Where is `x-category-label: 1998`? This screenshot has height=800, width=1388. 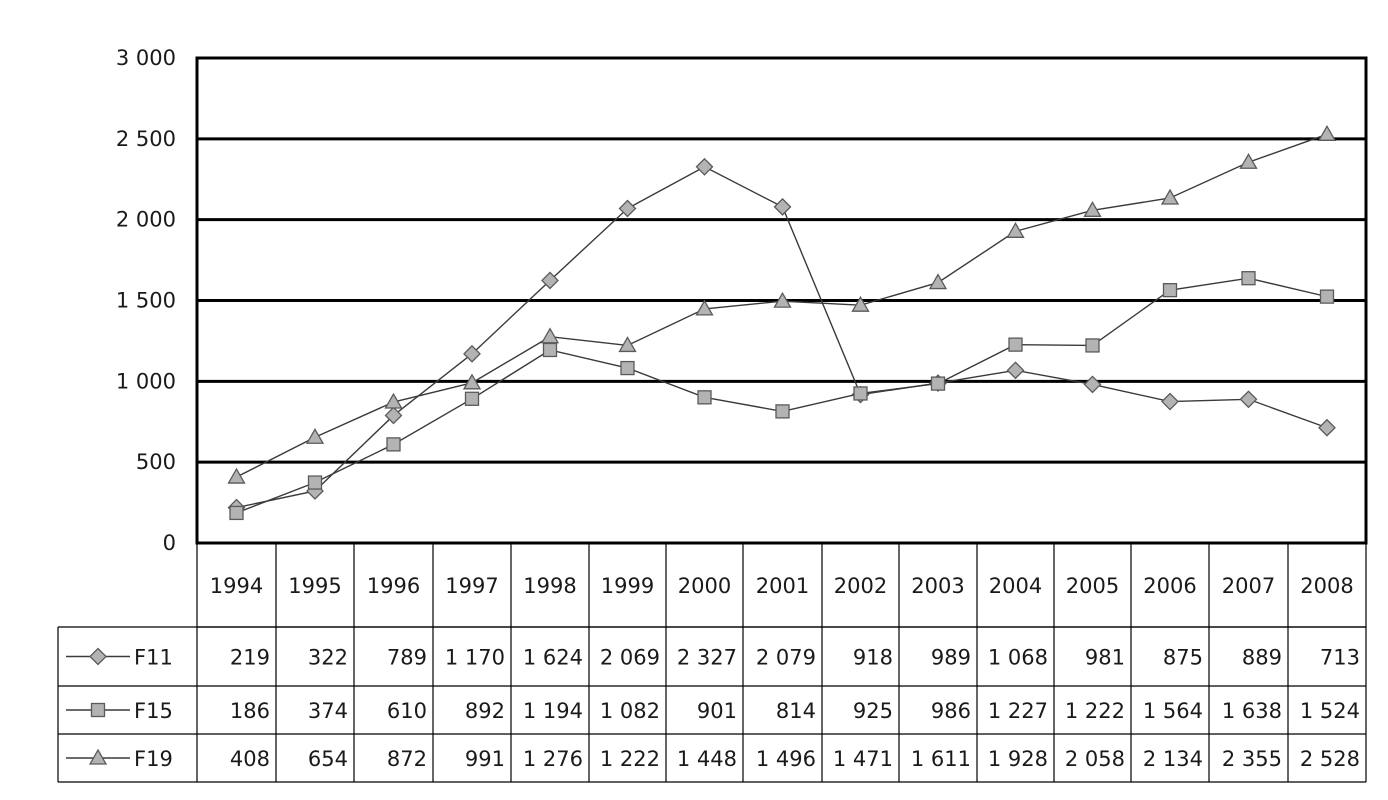 x-category-label: 1998 is located at coordinates (549, 586).